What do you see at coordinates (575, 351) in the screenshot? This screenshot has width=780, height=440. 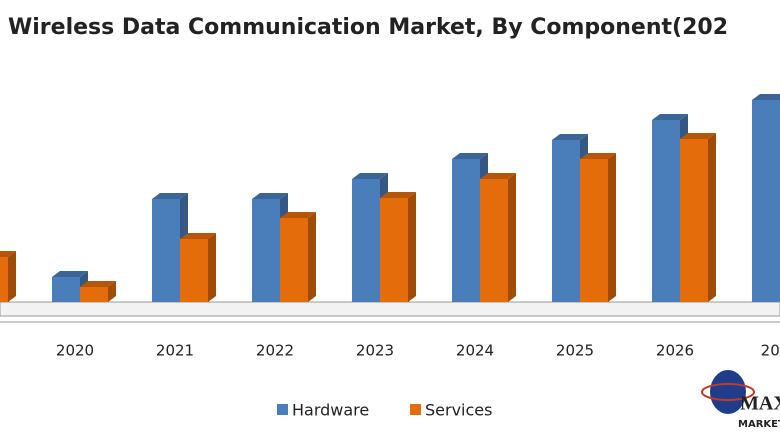 I see `x-tick-label: 2025` at bounding box center [575, 351].